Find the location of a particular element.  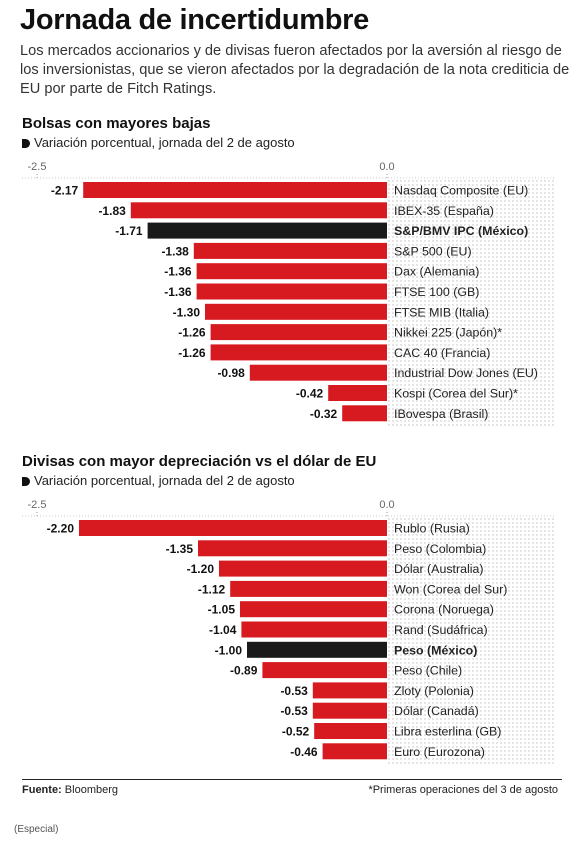

value-label: -1.35 is located at coordinates (180, 549).